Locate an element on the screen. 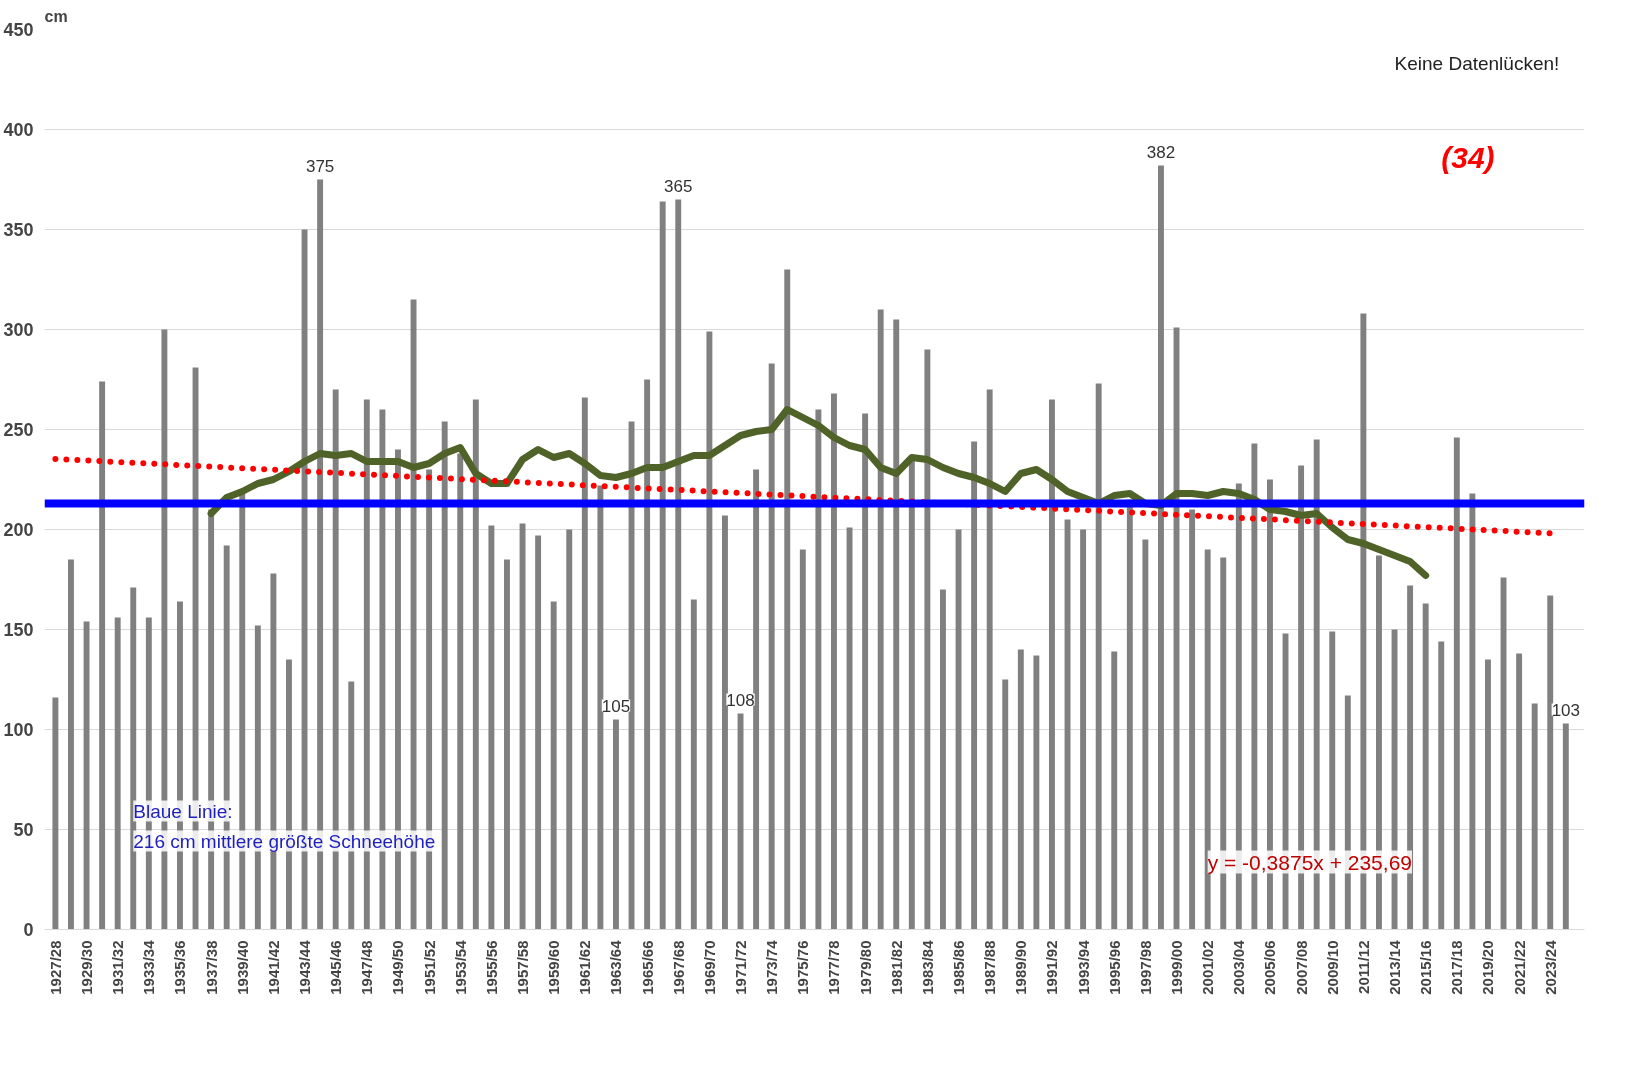 The height and width of the screenshot is (1072, 1642). x-tick-label: 1961/62 is located at coordinates (585, 967).